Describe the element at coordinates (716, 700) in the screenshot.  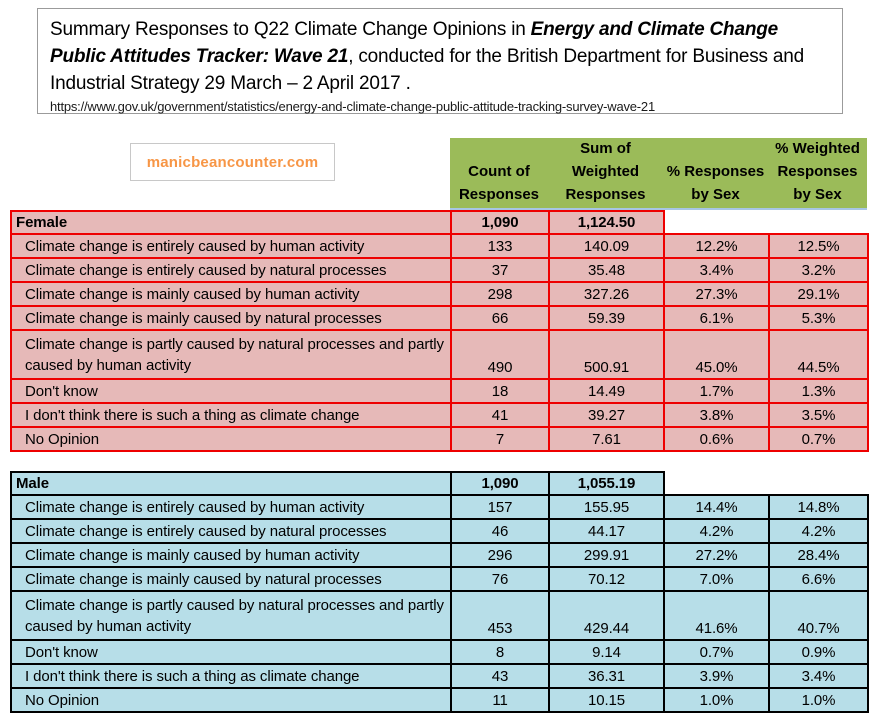
I see `pct-responses-cell: 1.0%` at that location.